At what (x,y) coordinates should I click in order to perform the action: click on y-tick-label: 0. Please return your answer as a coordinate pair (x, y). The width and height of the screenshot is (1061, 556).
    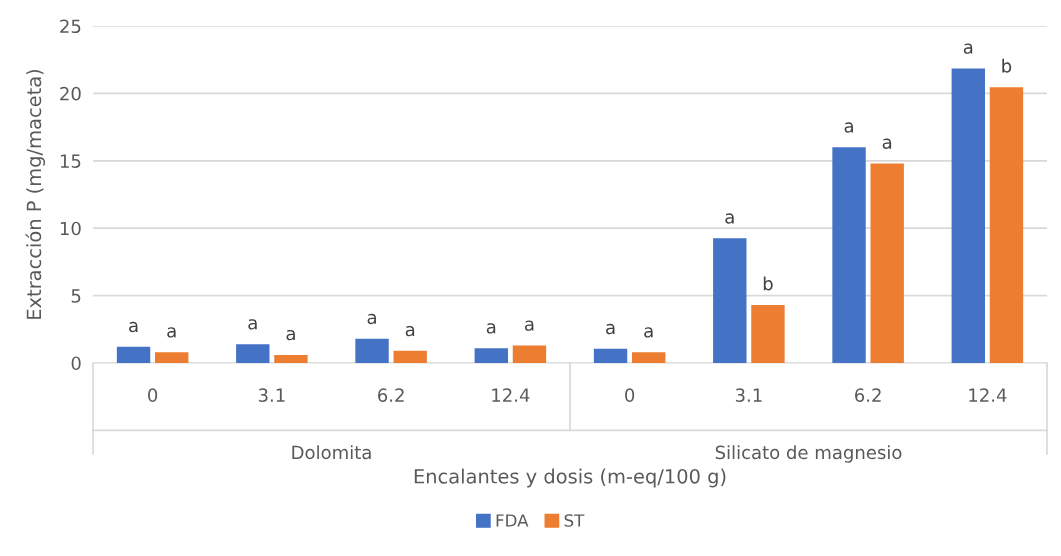
    Looking at the image, I should click on (76, 363).